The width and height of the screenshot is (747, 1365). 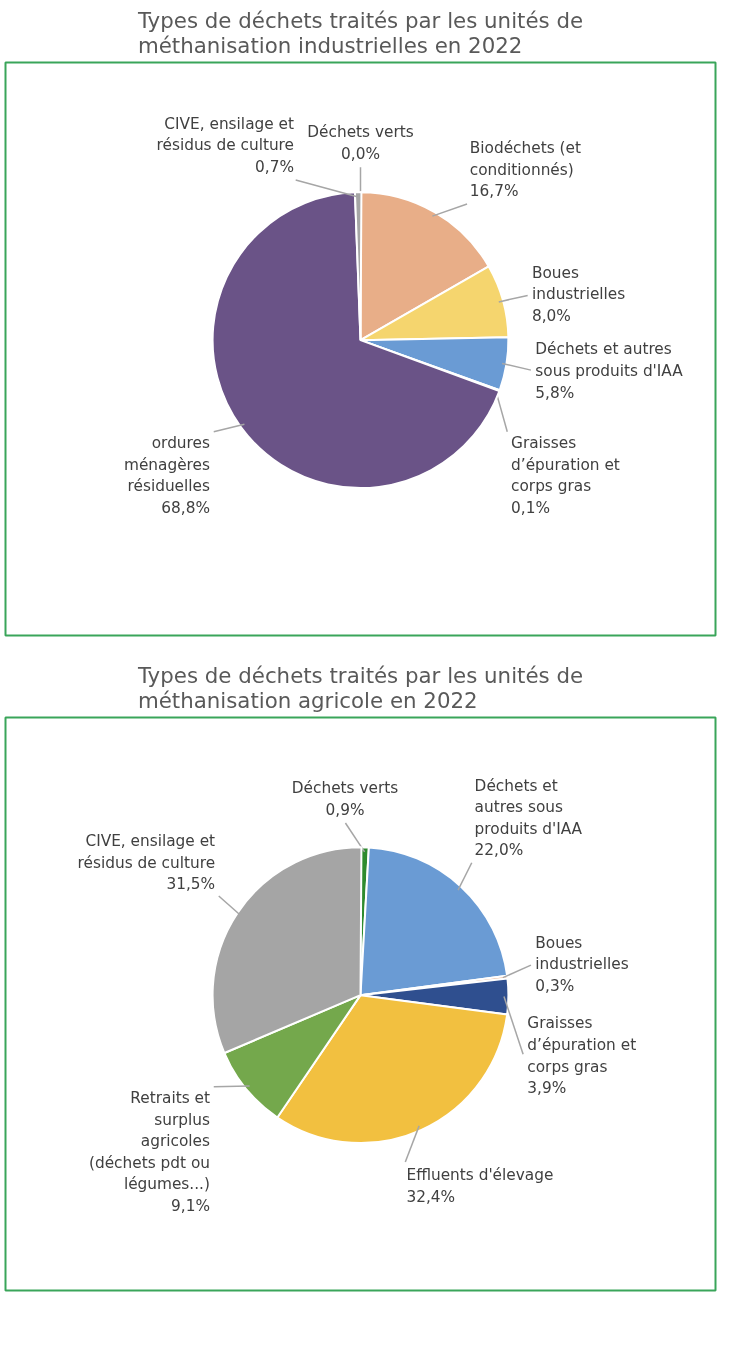 I want to click on data-label: 5,8%, so click(x=555, y=392).